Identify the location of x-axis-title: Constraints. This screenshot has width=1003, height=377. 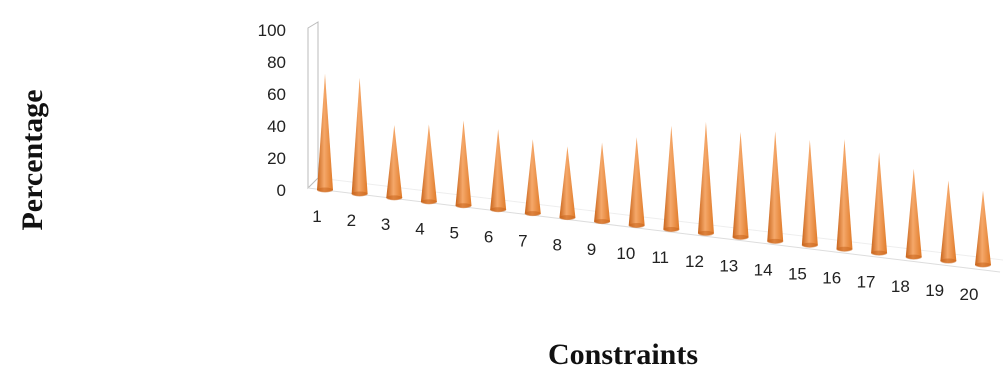
(623, 354).